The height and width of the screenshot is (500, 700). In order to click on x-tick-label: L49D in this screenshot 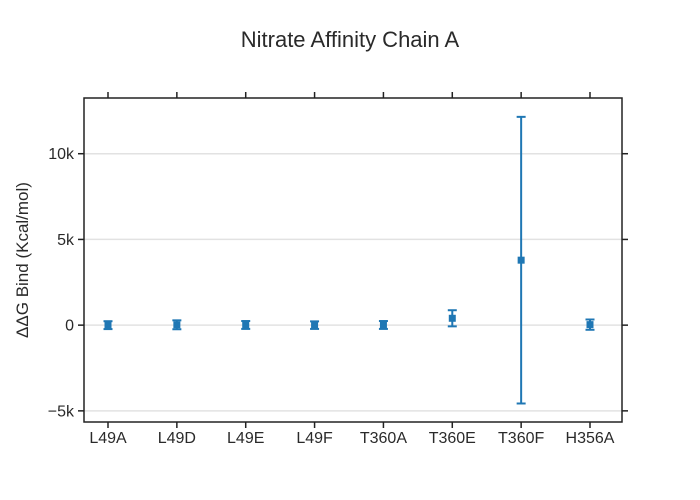, I will do `click(177, 438)`.